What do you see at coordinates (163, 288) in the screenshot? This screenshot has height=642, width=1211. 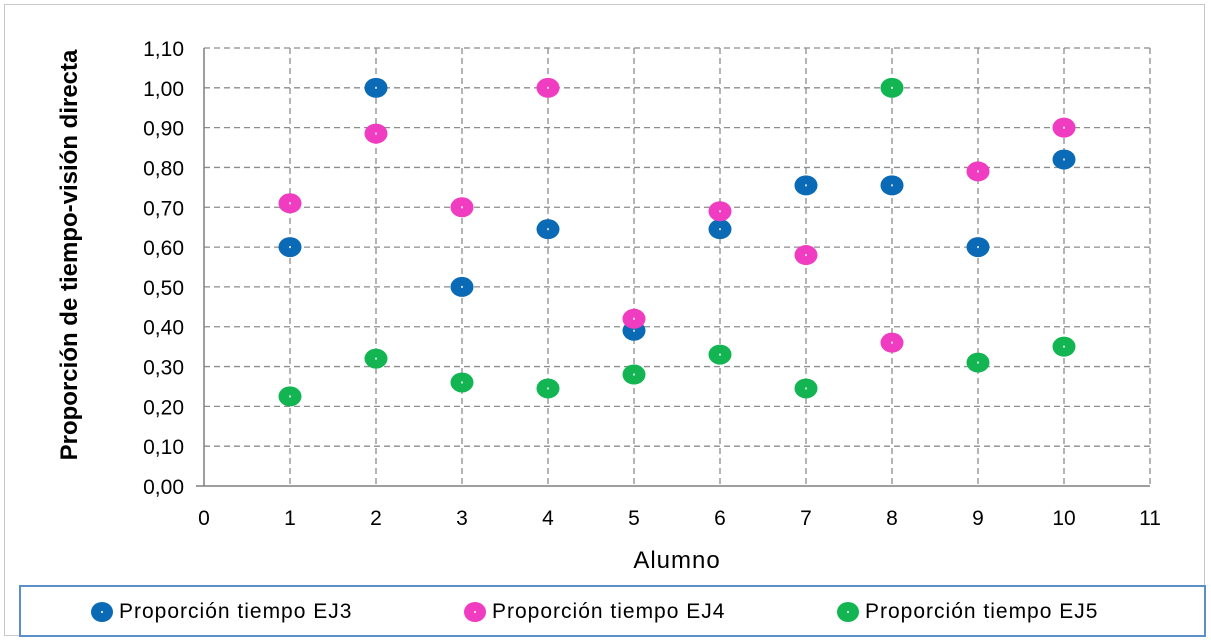 I see `y-tick-label: 0,50` at bounding box center [163, 288].